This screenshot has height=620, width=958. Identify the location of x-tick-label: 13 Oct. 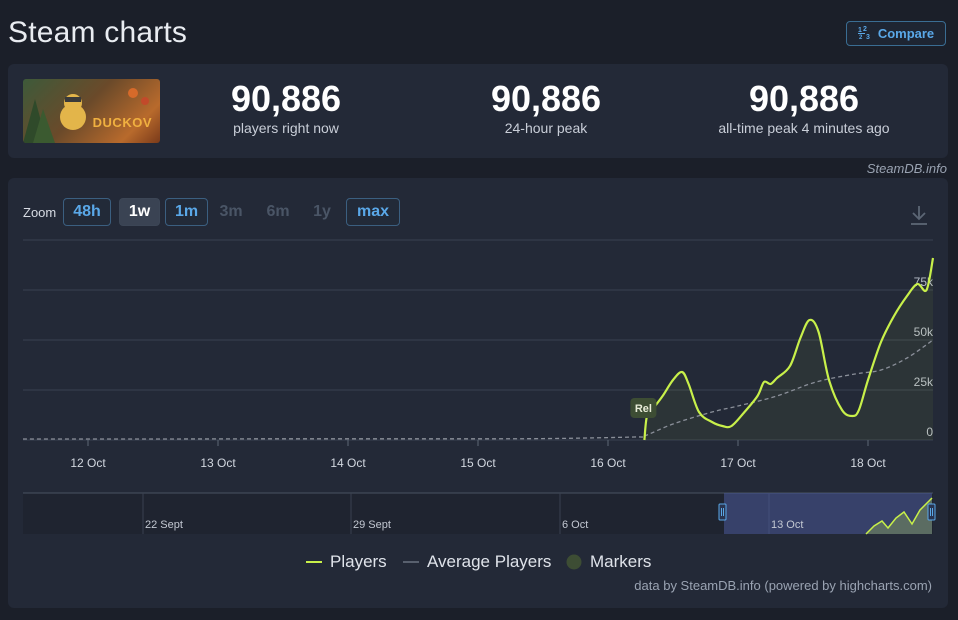
(218, 463).